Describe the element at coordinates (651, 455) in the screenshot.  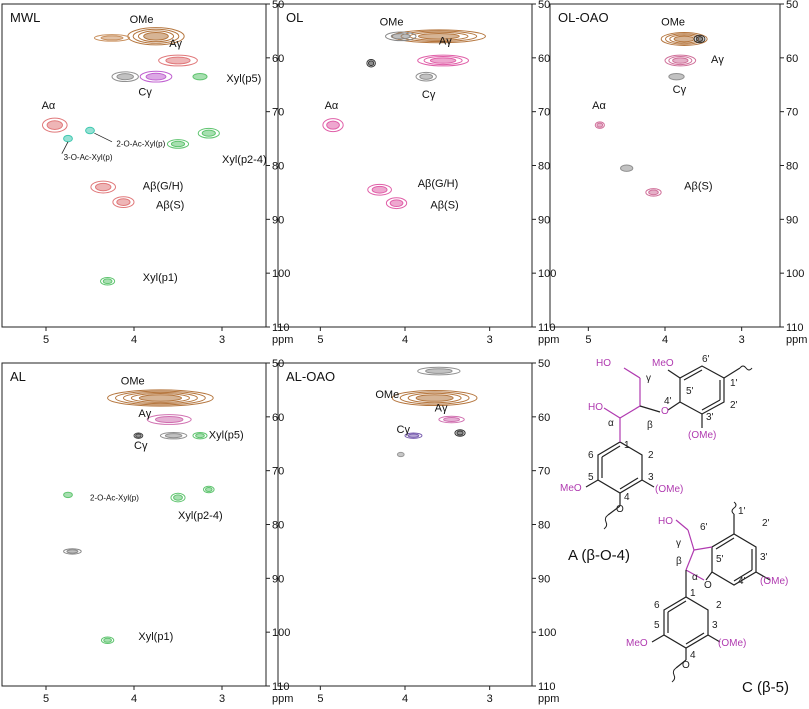
I see `a-c2: 2` at that location.